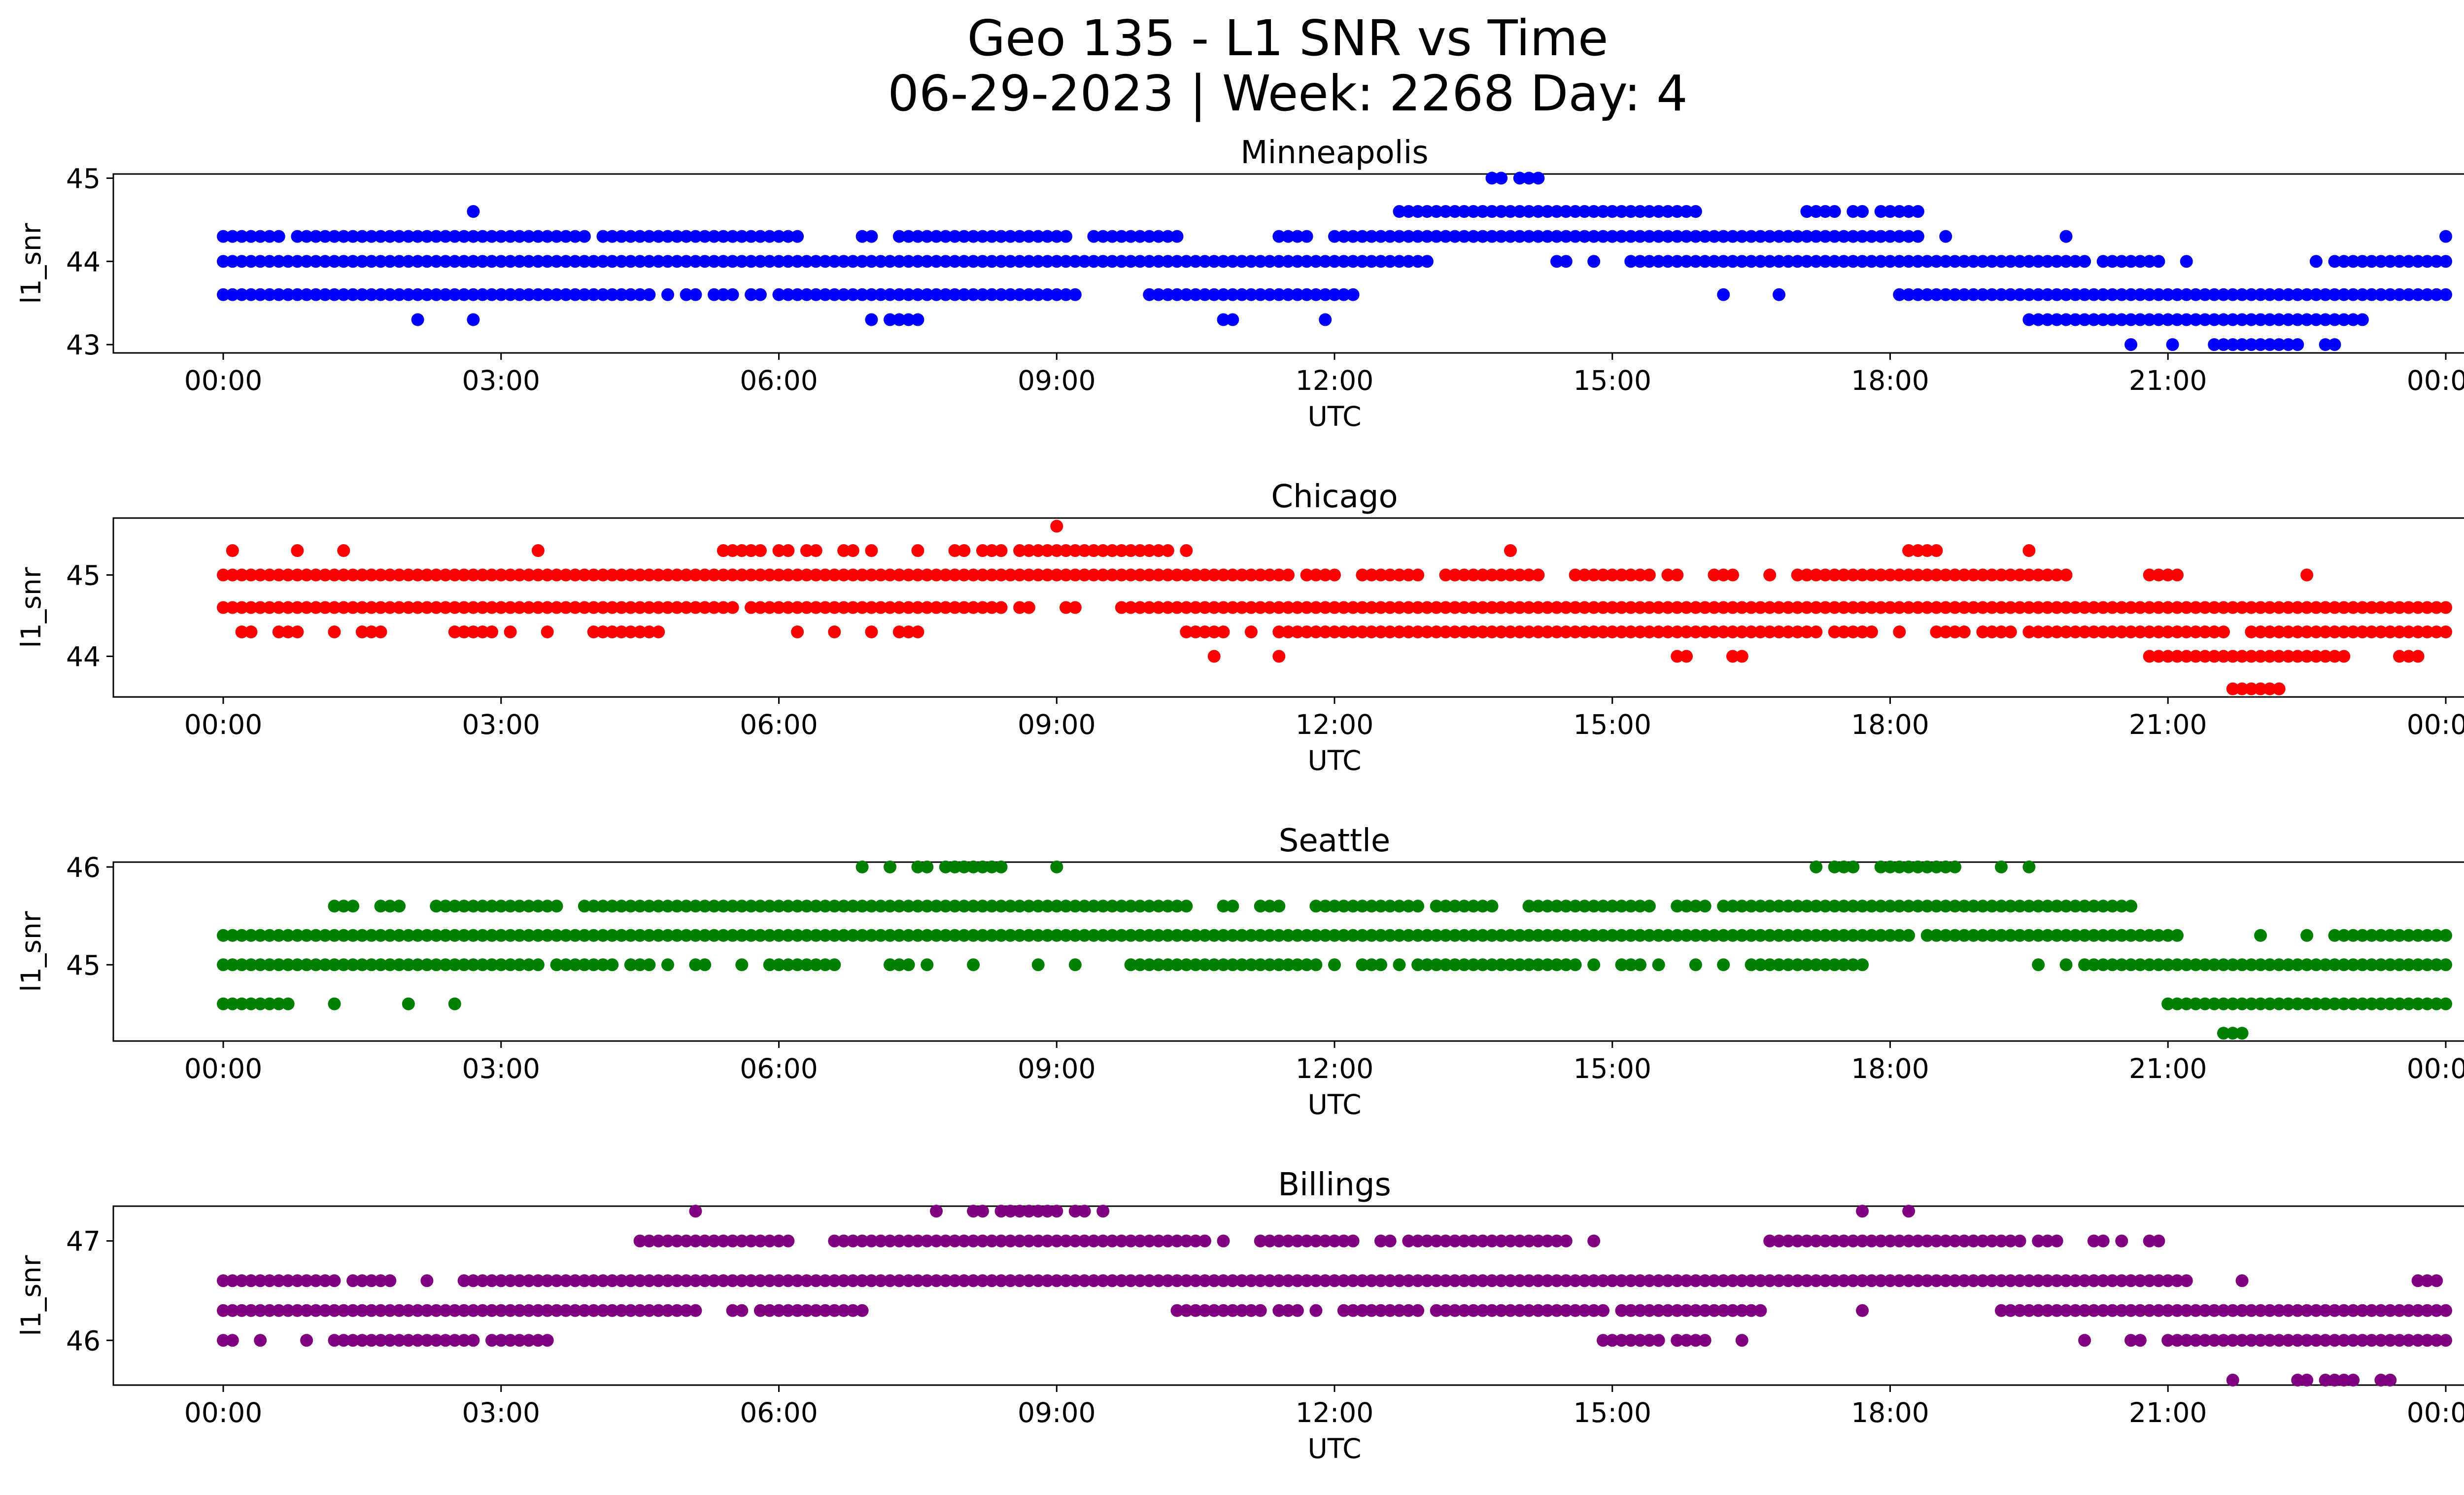 This screenshot has width=2464, height=1495. Describe the element at coordinates (1335, 724) in the screenshot. I see `x-tick-label: 12:00` at that location.